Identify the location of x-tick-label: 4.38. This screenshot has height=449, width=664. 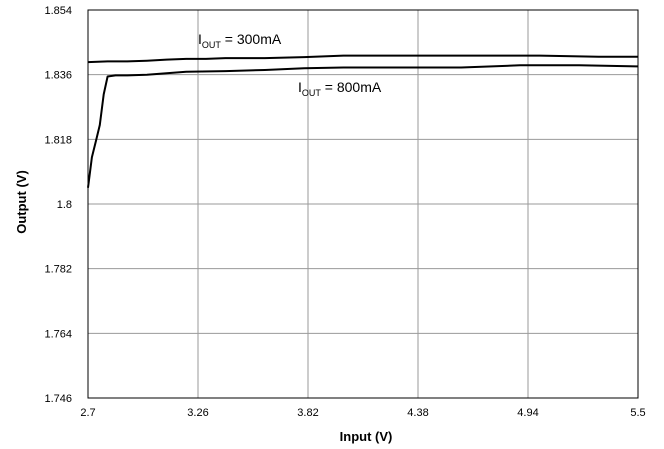
(417, 413).